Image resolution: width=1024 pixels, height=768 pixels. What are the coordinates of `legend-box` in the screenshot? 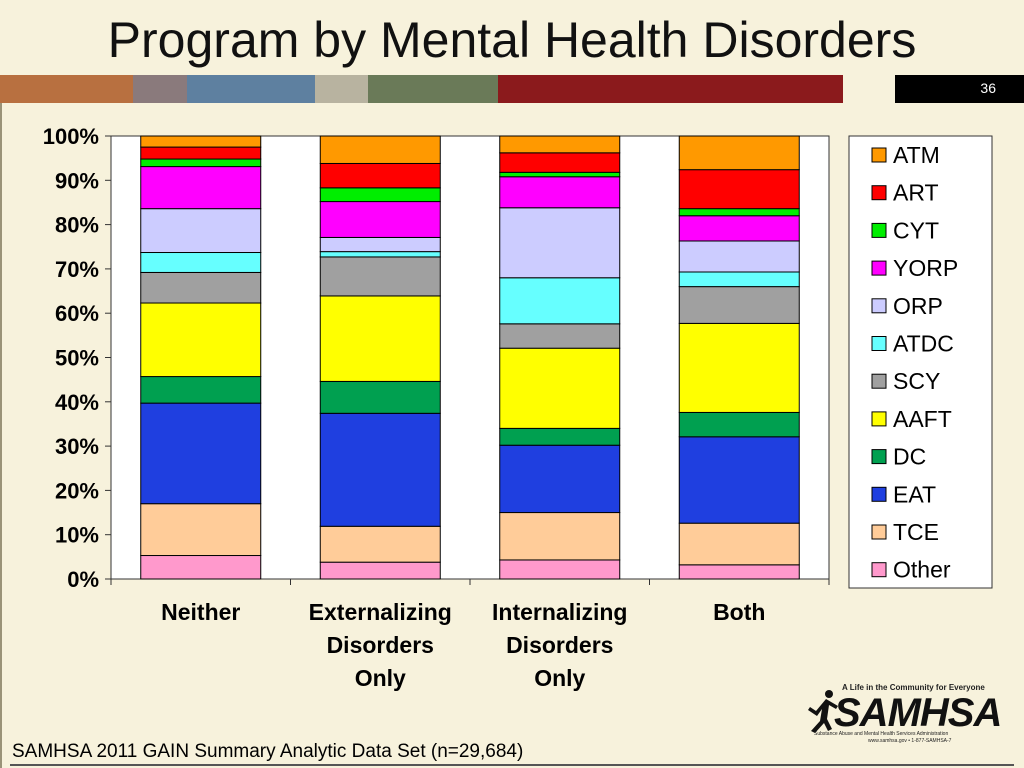 It's located at (920, 362).